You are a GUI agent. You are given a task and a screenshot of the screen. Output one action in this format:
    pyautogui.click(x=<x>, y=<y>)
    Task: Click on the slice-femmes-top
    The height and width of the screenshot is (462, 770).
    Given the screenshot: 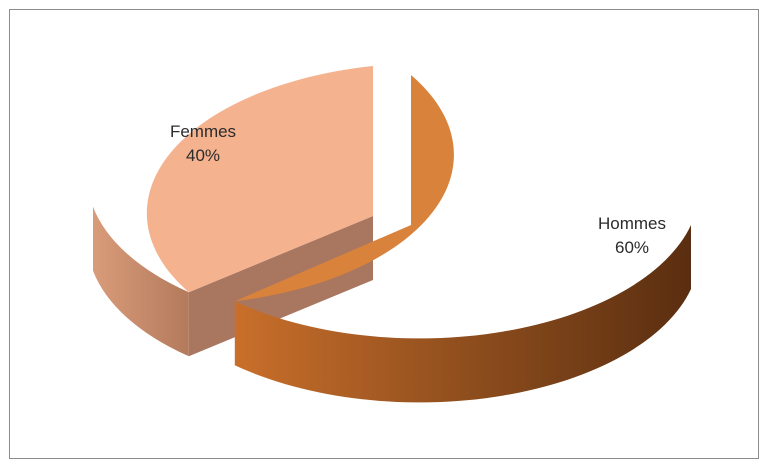 What is the action you would take?
    pyautogui.click(x=259, y=179)
    